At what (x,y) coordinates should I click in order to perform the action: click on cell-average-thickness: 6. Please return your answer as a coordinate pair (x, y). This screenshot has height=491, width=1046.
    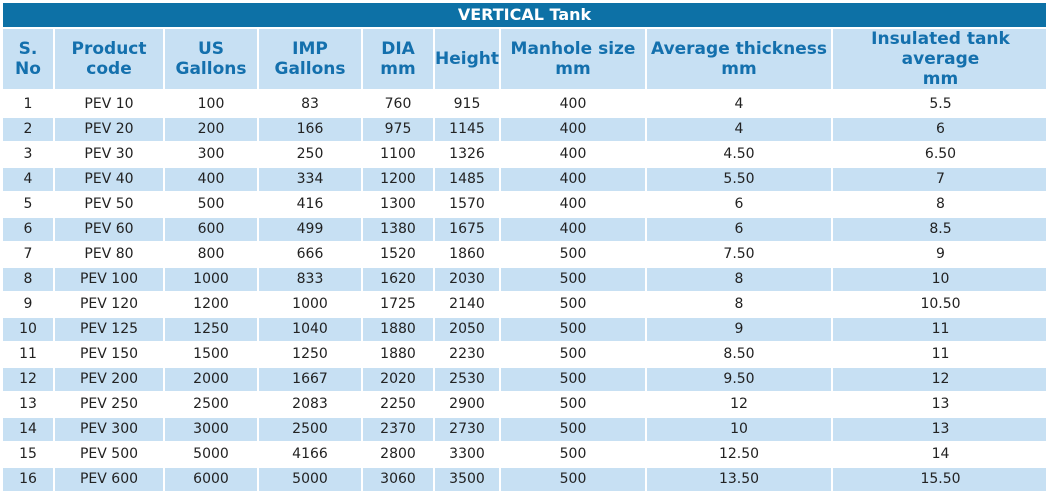
    Looking at the image, I should click on (739, 228).